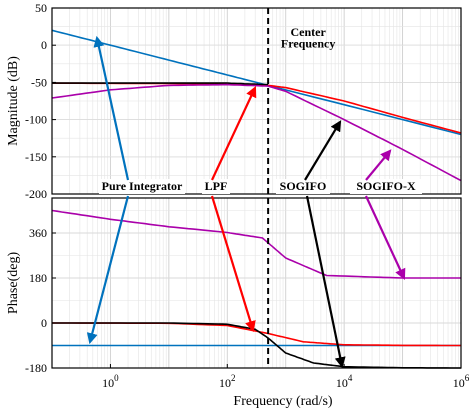  I want to click on pure-integrator-label-bg, so click(142, 186).